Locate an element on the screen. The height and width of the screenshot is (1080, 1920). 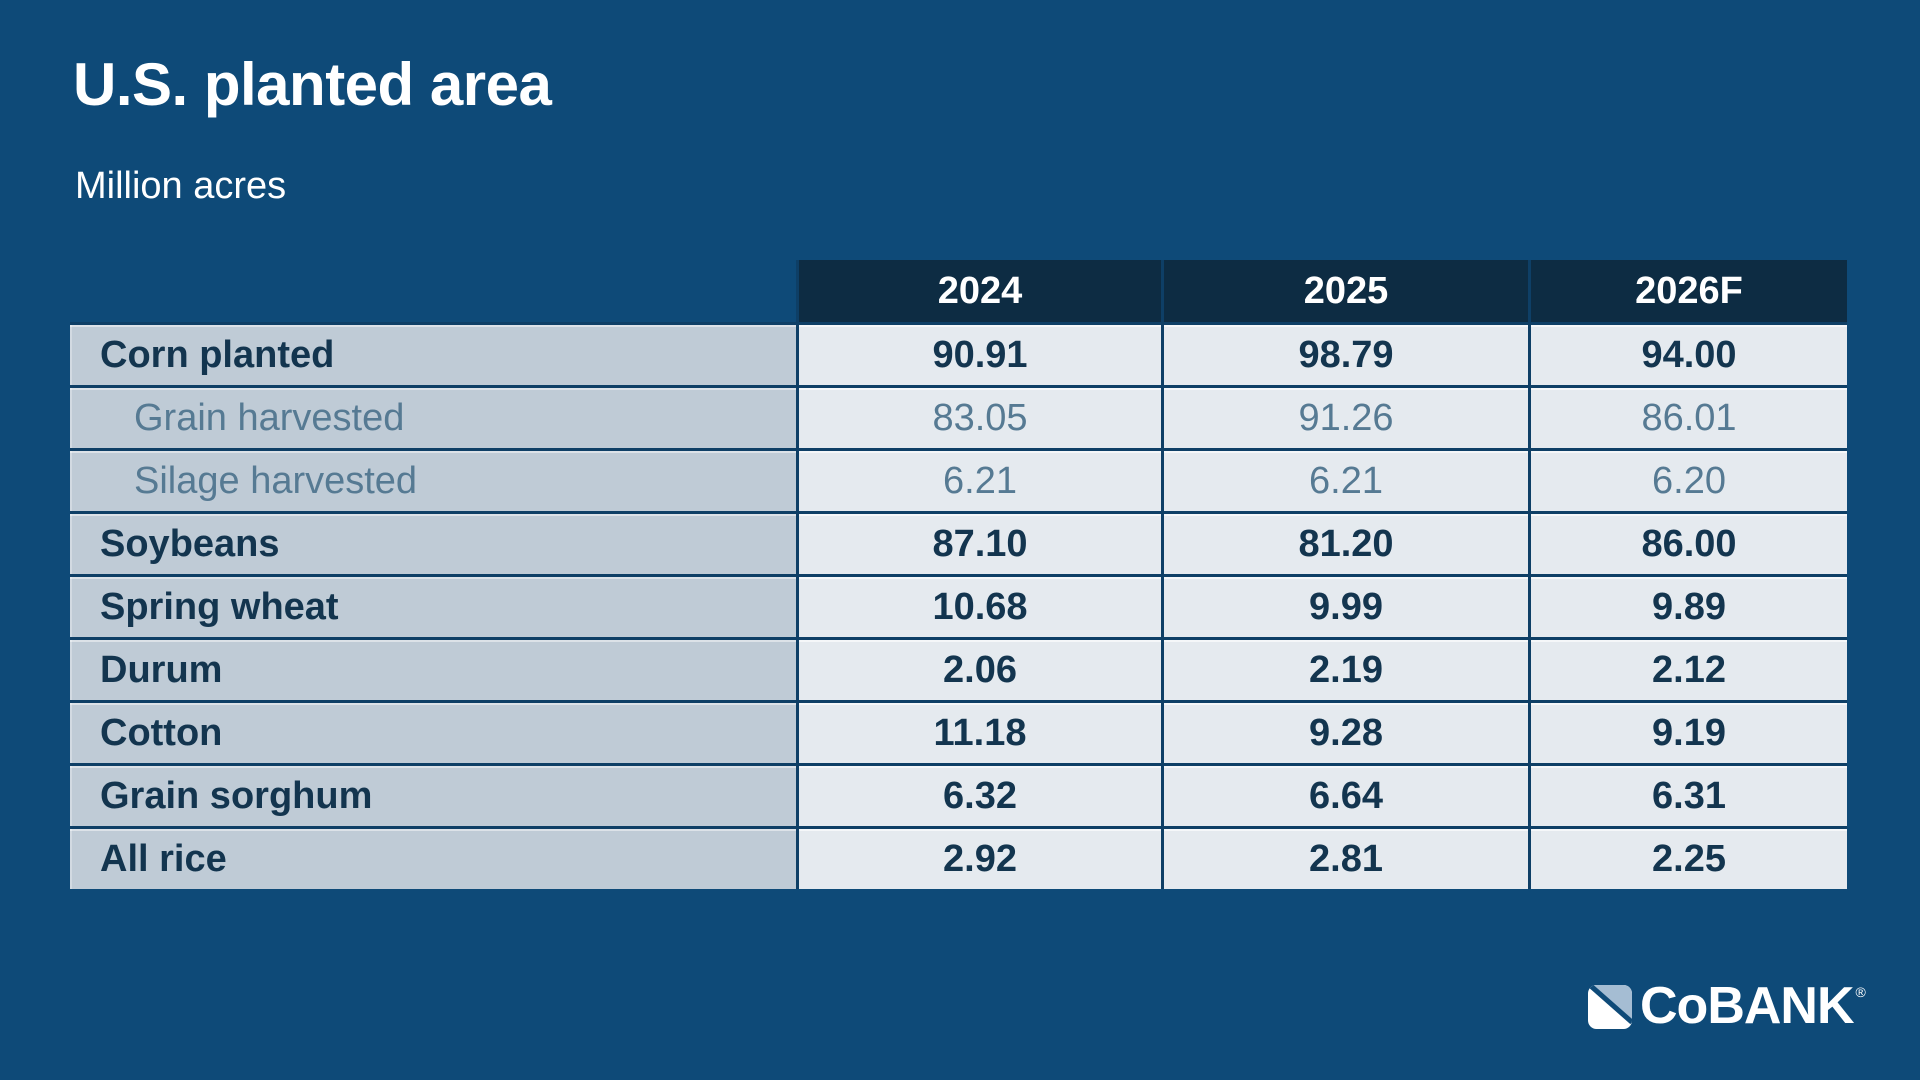
value-cotton-2026f: 9.19 is located at coordinates (1689, 733).